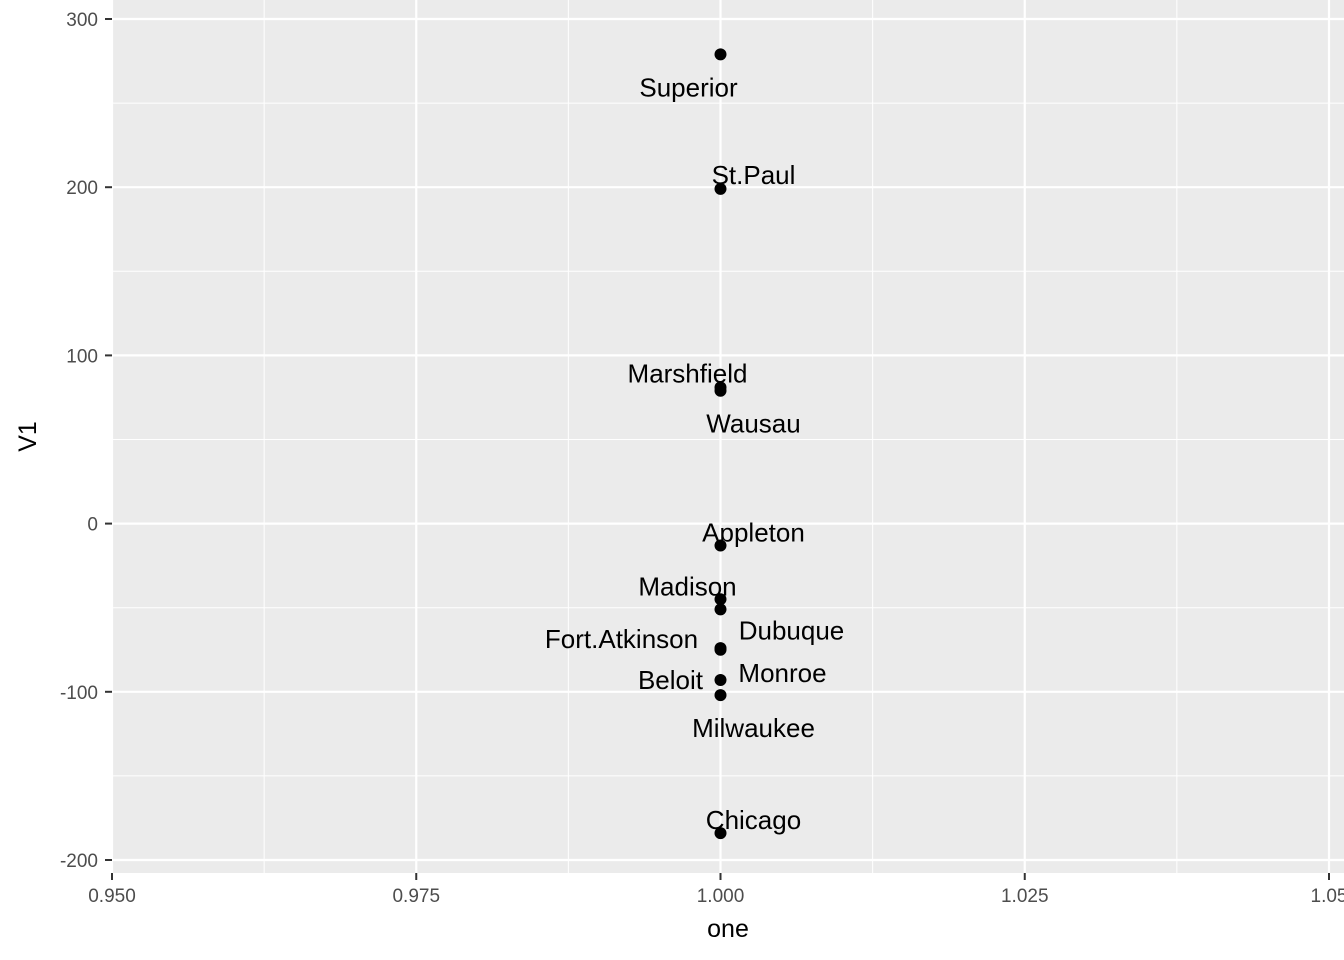 The image size is (1344, 960). Describe the element at coordinates (1025, 896) in the screenshot. I see `x-tick-label: 1.025` at that location.